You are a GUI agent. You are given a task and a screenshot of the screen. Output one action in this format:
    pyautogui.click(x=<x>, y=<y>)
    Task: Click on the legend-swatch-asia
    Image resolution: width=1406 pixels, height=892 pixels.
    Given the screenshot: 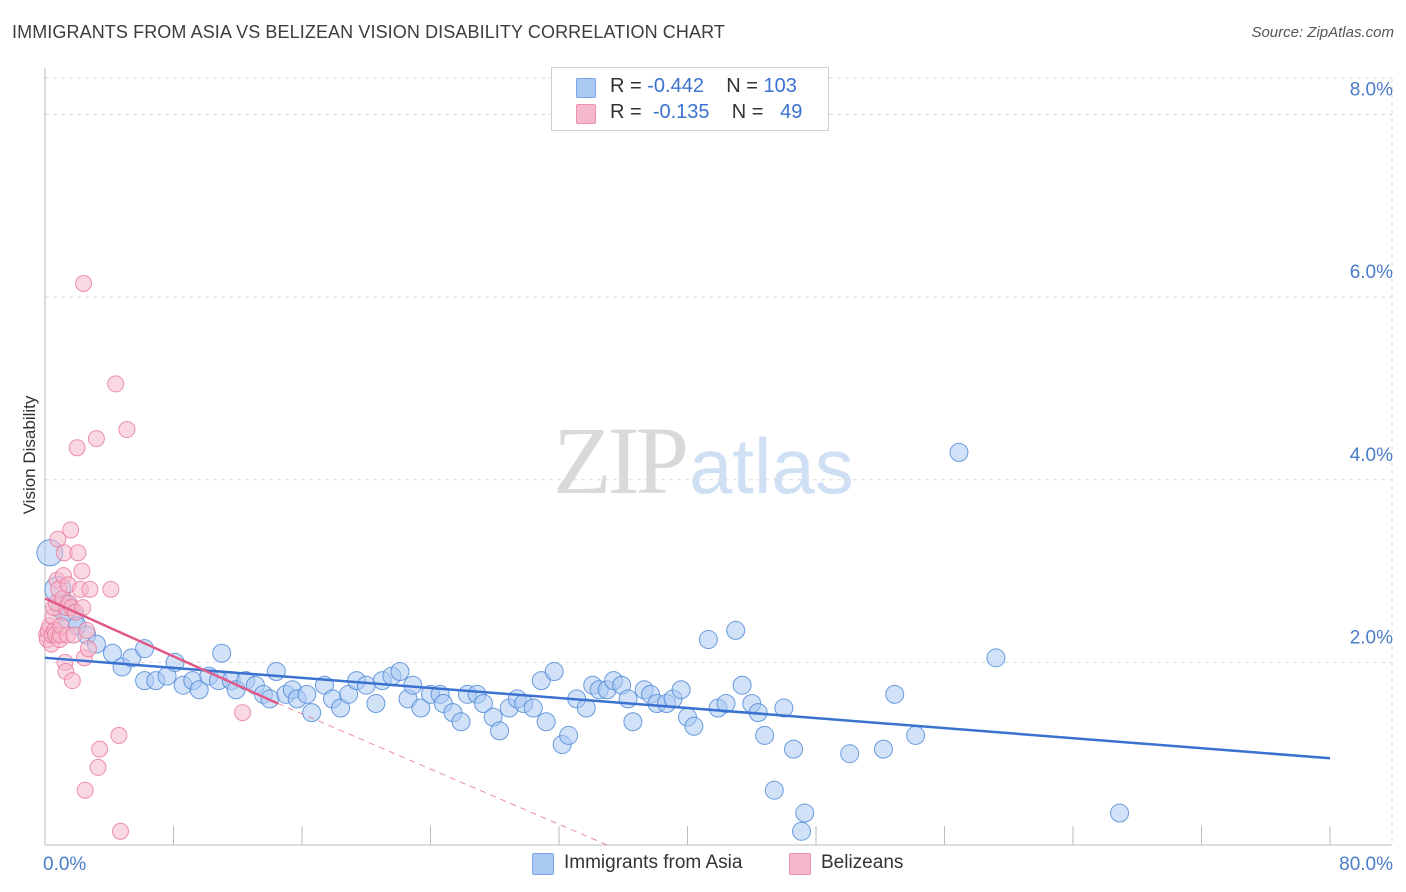 What is the action you would take?
    pyautogui.click(x=586, y=88)
    